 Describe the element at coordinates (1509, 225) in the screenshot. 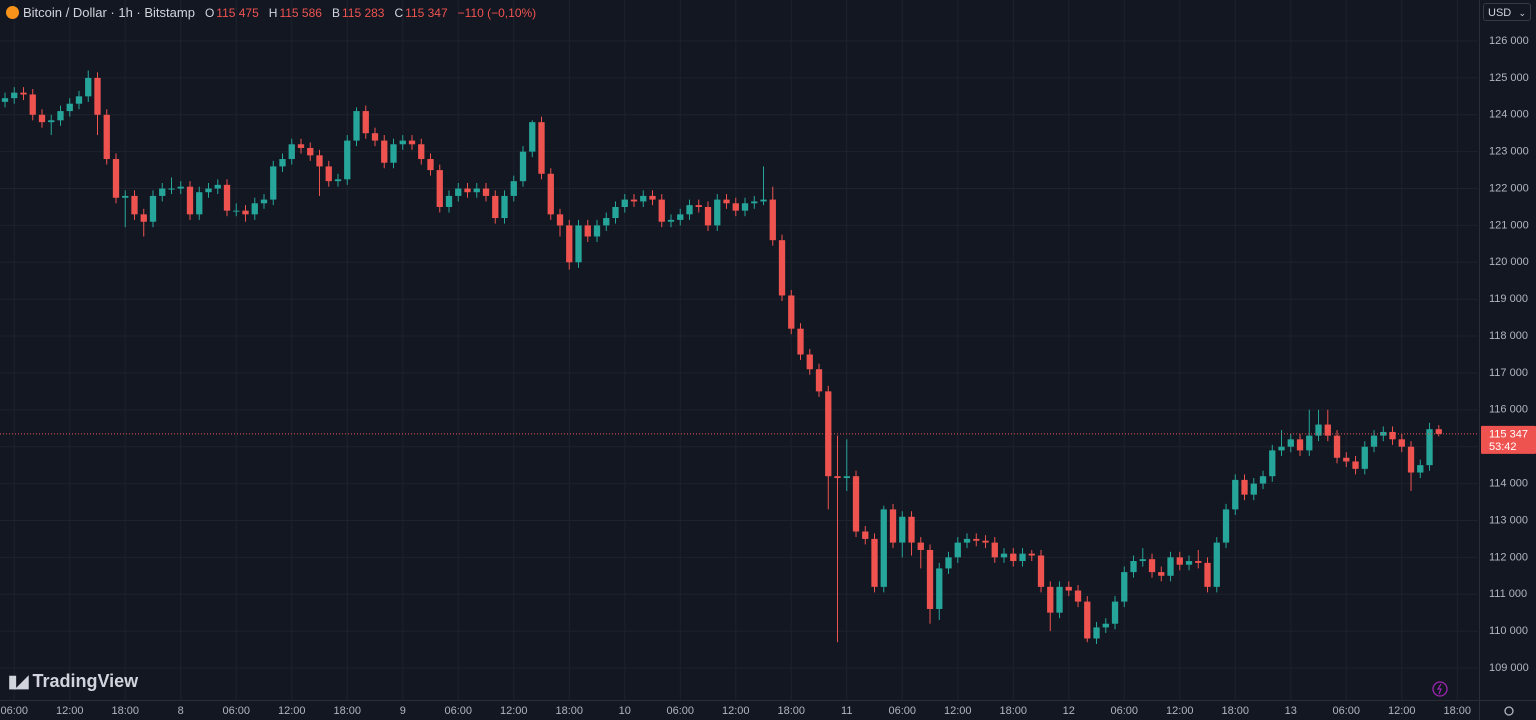

I see `y-tick-label: 121 000` at that location.